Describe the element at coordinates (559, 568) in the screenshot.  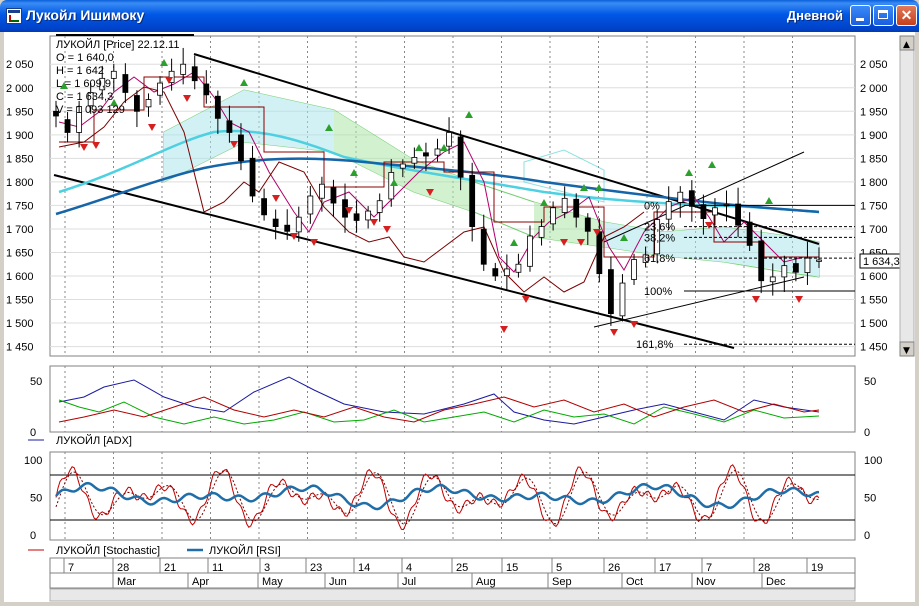
I see `day-label: 5` at that location.